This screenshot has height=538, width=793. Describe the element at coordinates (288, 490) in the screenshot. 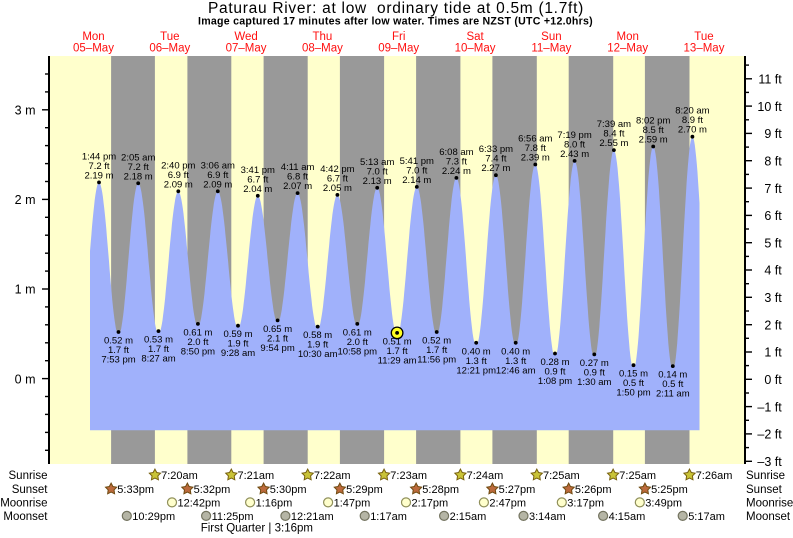

I see `svg-text: 5:30pm` at that location.